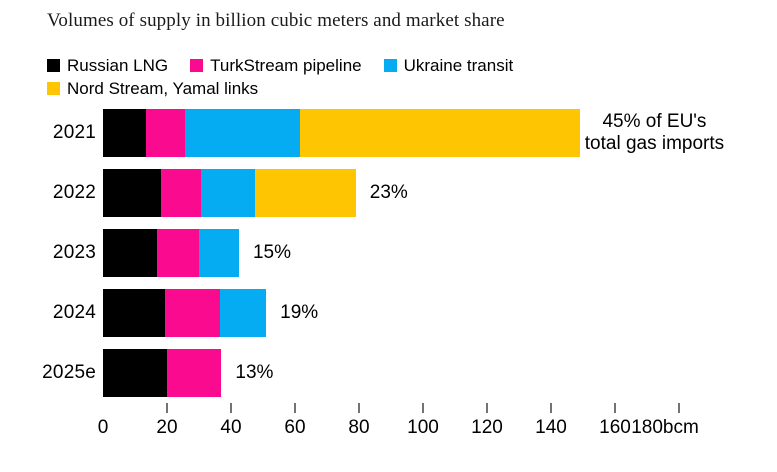 This screenshot has width=777, height=472. What do you see at coordinates (487, 427) in the screenshot?
I see `axis-tick-label-120: 120` at bounding box center [487, 427].